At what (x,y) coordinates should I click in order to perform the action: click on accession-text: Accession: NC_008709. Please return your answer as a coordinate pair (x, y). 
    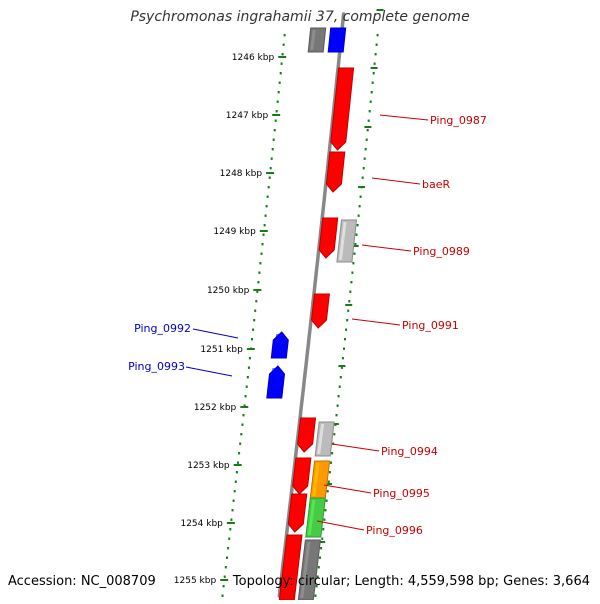
    Looking at the image, I should click on (82, 581).